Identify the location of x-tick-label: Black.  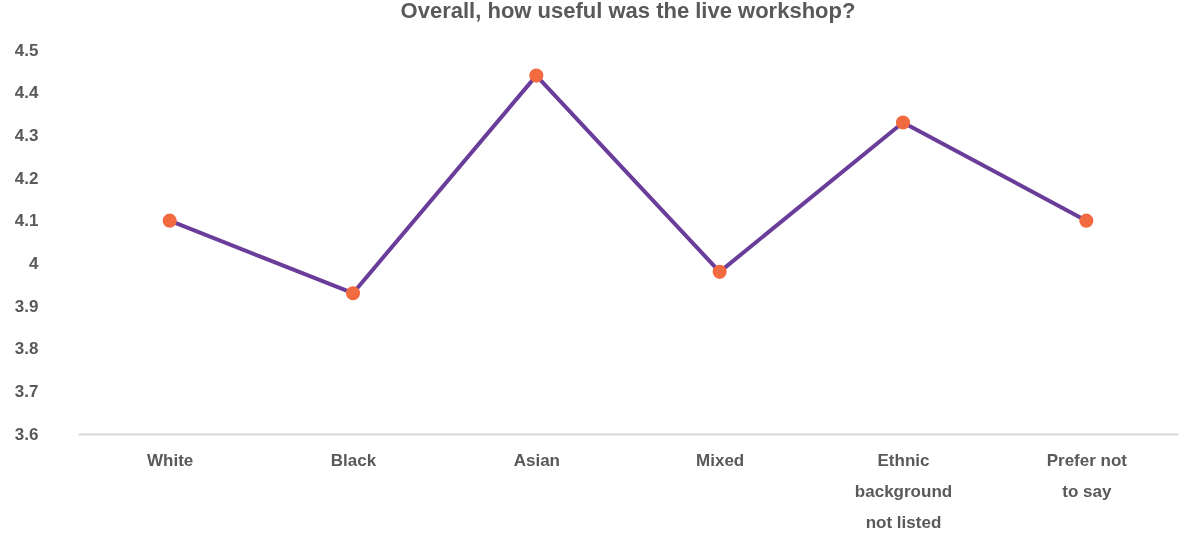
(353, 460).